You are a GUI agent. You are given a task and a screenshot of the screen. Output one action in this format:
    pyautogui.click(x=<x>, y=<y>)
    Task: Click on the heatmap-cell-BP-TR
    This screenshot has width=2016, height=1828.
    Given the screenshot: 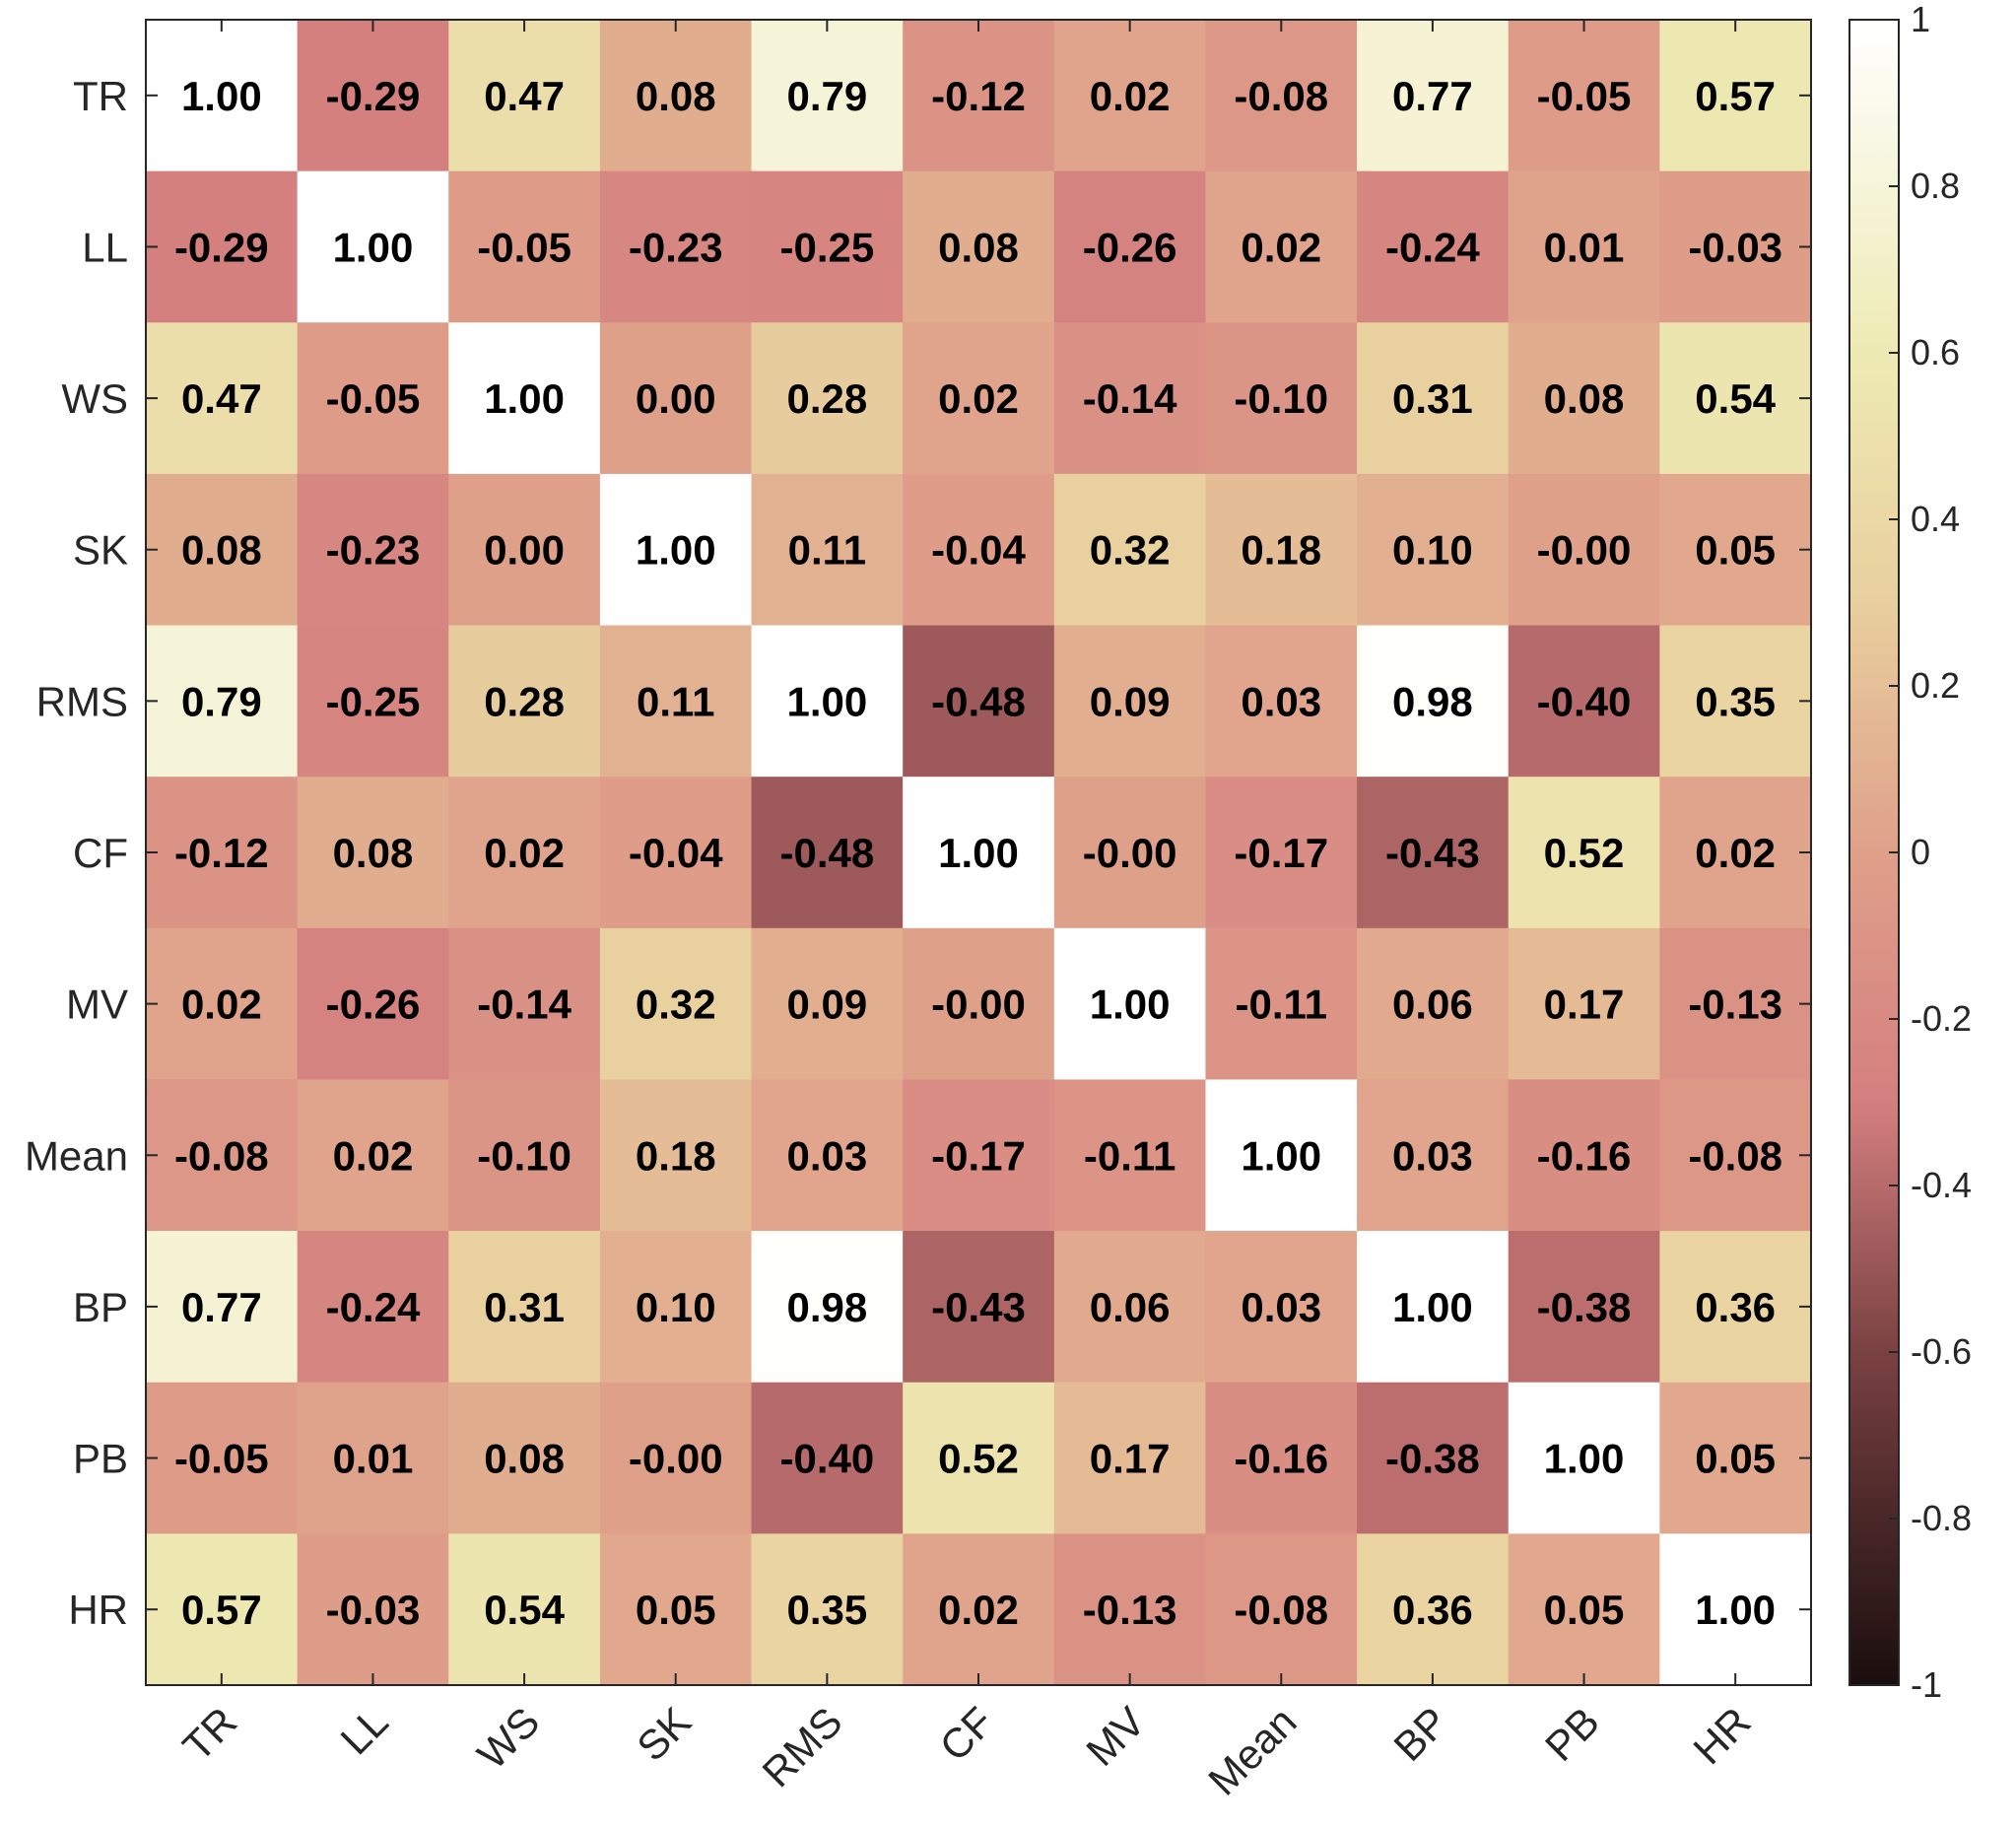 What is the action you would take?
    pyautogui.click(x=222, y=1307)
    